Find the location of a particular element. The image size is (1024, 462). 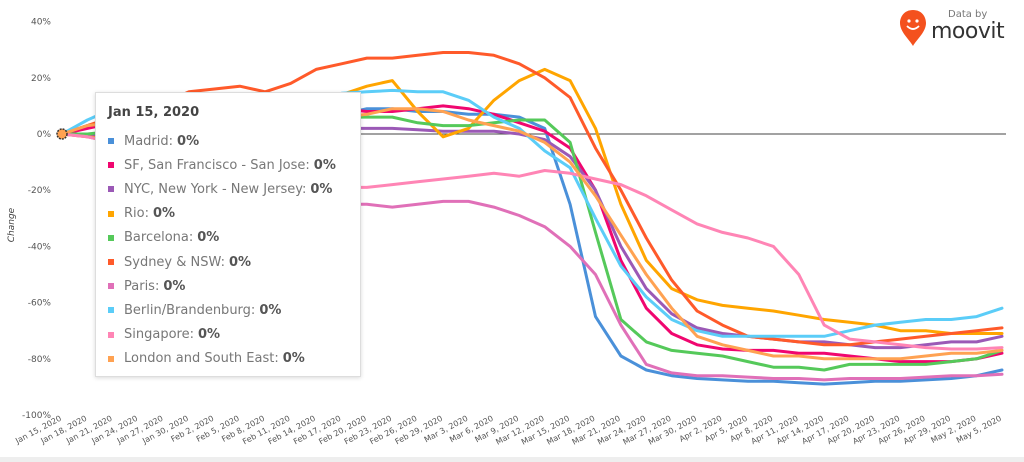

tooltip-row: Berlin/Brandenburg: 0% is located at coordinates (234, 310).